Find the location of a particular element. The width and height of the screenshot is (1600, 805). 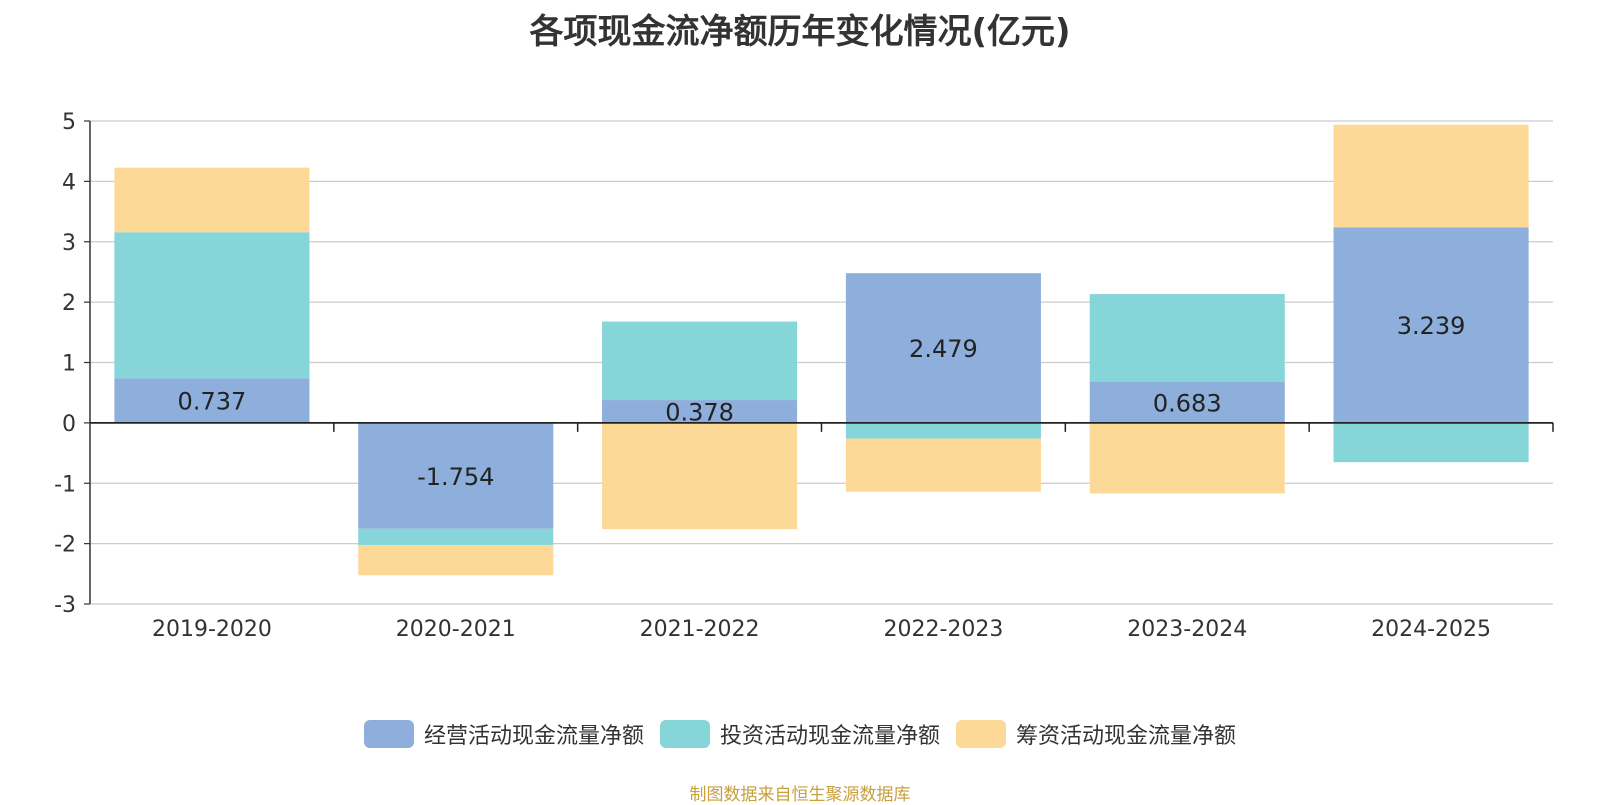

data-label: 0.378 is located at coordinates (699, 412).